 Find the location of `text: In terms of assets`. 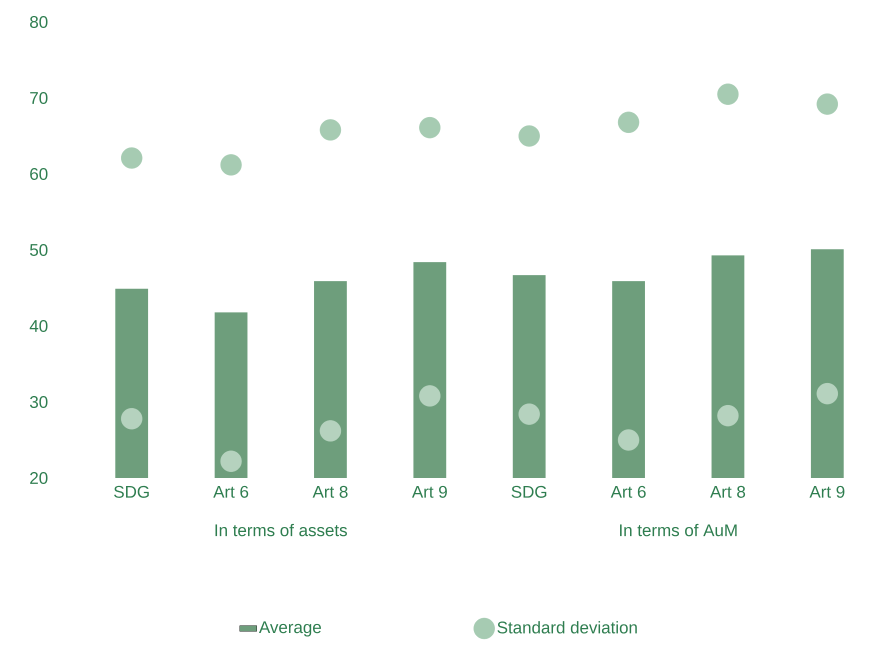

text: In terms of assets is located at coordinates (281, 530).